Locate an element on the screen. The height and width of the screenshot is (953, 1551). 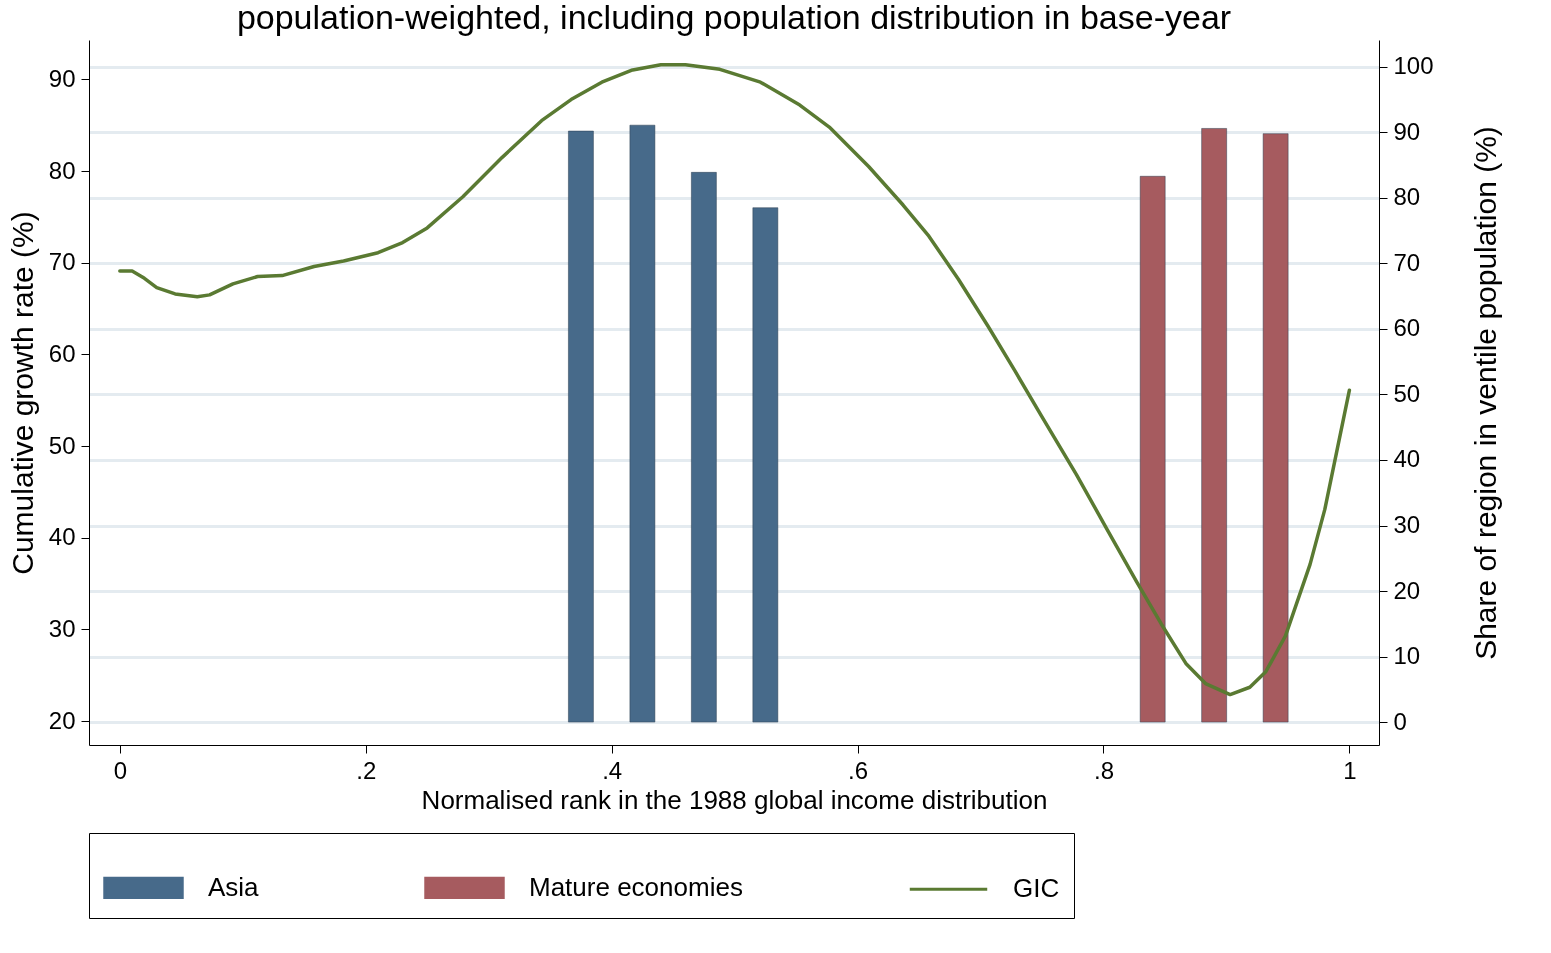
y-tick-label: 30 is located at coordinates (62, 628).